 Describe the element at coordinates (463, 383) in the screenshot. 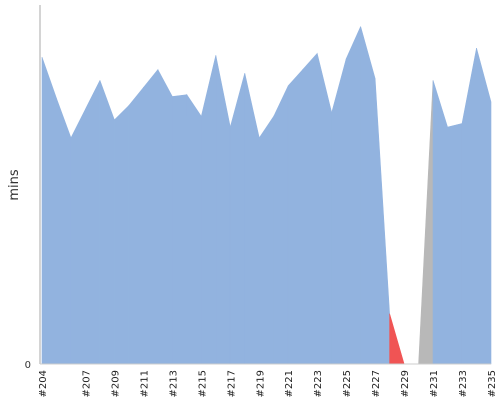

I see `x-tick-label-233: #233` at that location.